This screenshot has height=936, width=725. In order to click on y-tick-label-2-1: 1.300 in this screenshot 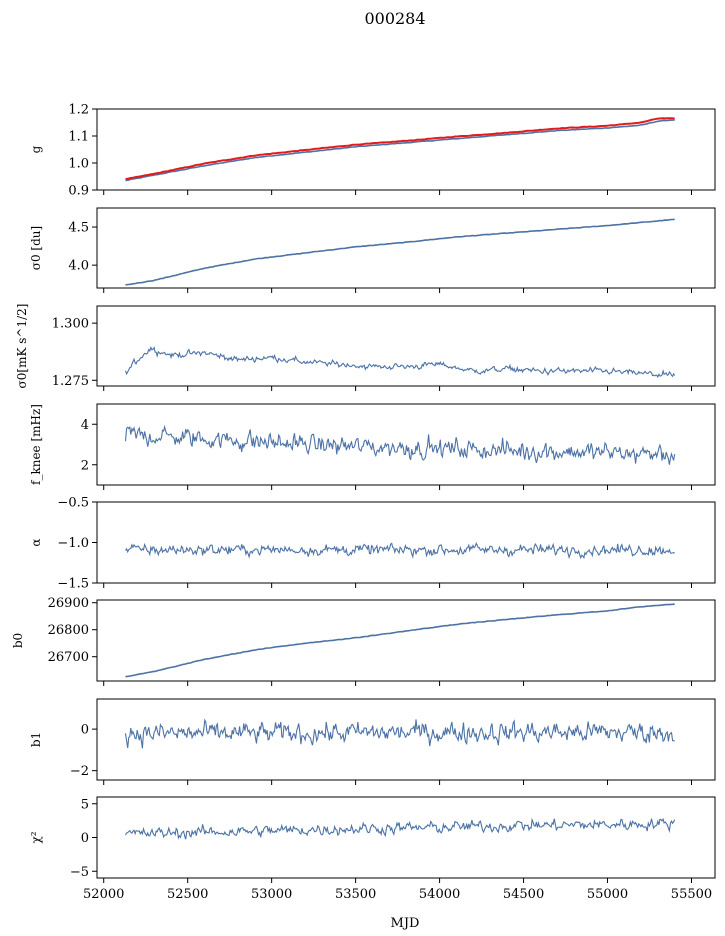, I will do `click(70, 324)`.